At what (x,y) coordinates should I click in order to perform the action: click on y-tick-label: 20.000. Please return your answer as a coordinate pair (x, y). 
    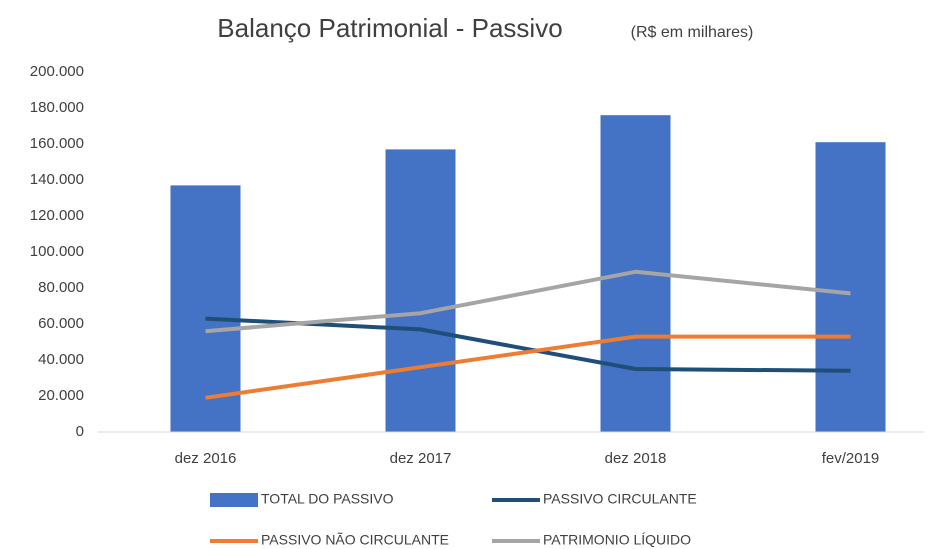
    Looking at the image, I should click on (61, 395).